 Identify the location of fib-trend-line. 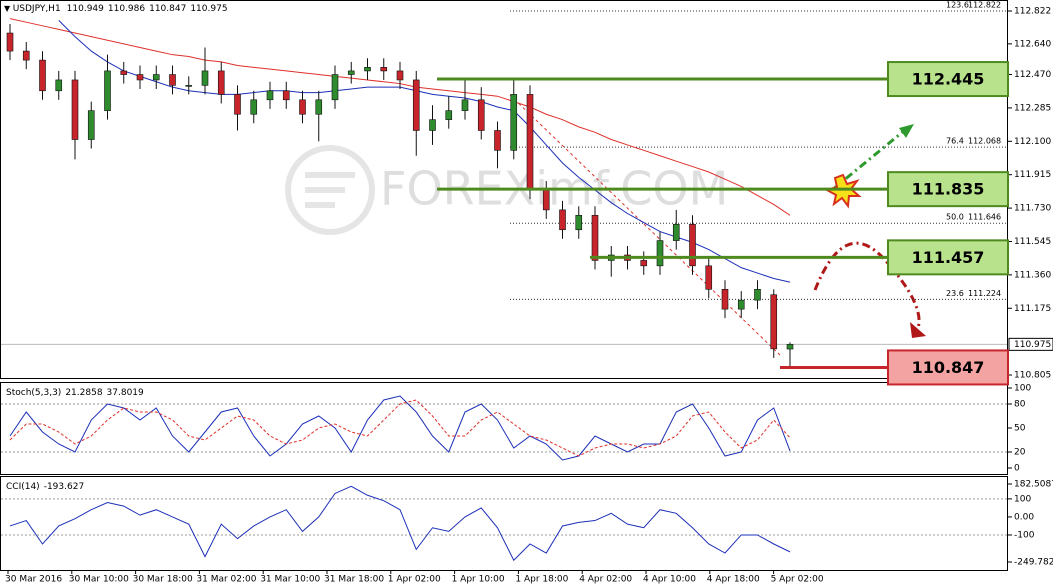
(645, 225).